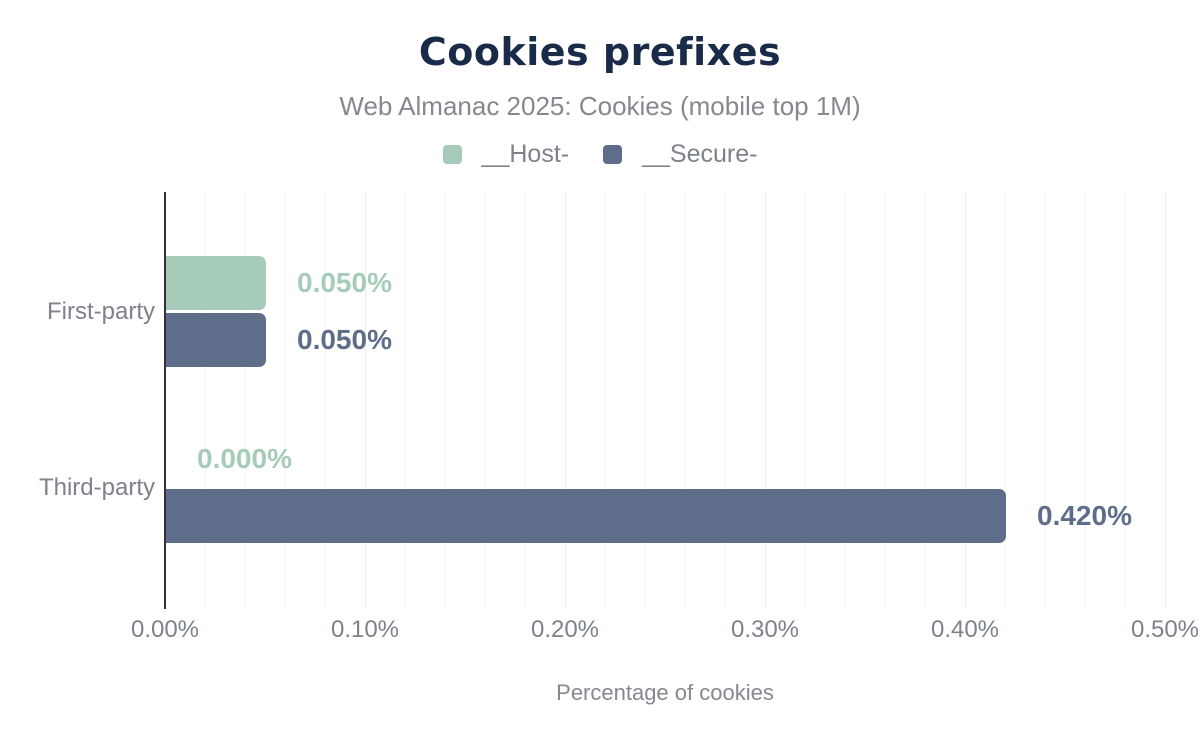  What do you see at coordinates (665, 692) in the screenshot?
I see `x-axis-title: Percentage of cookies` at bounding box center [665, 692].